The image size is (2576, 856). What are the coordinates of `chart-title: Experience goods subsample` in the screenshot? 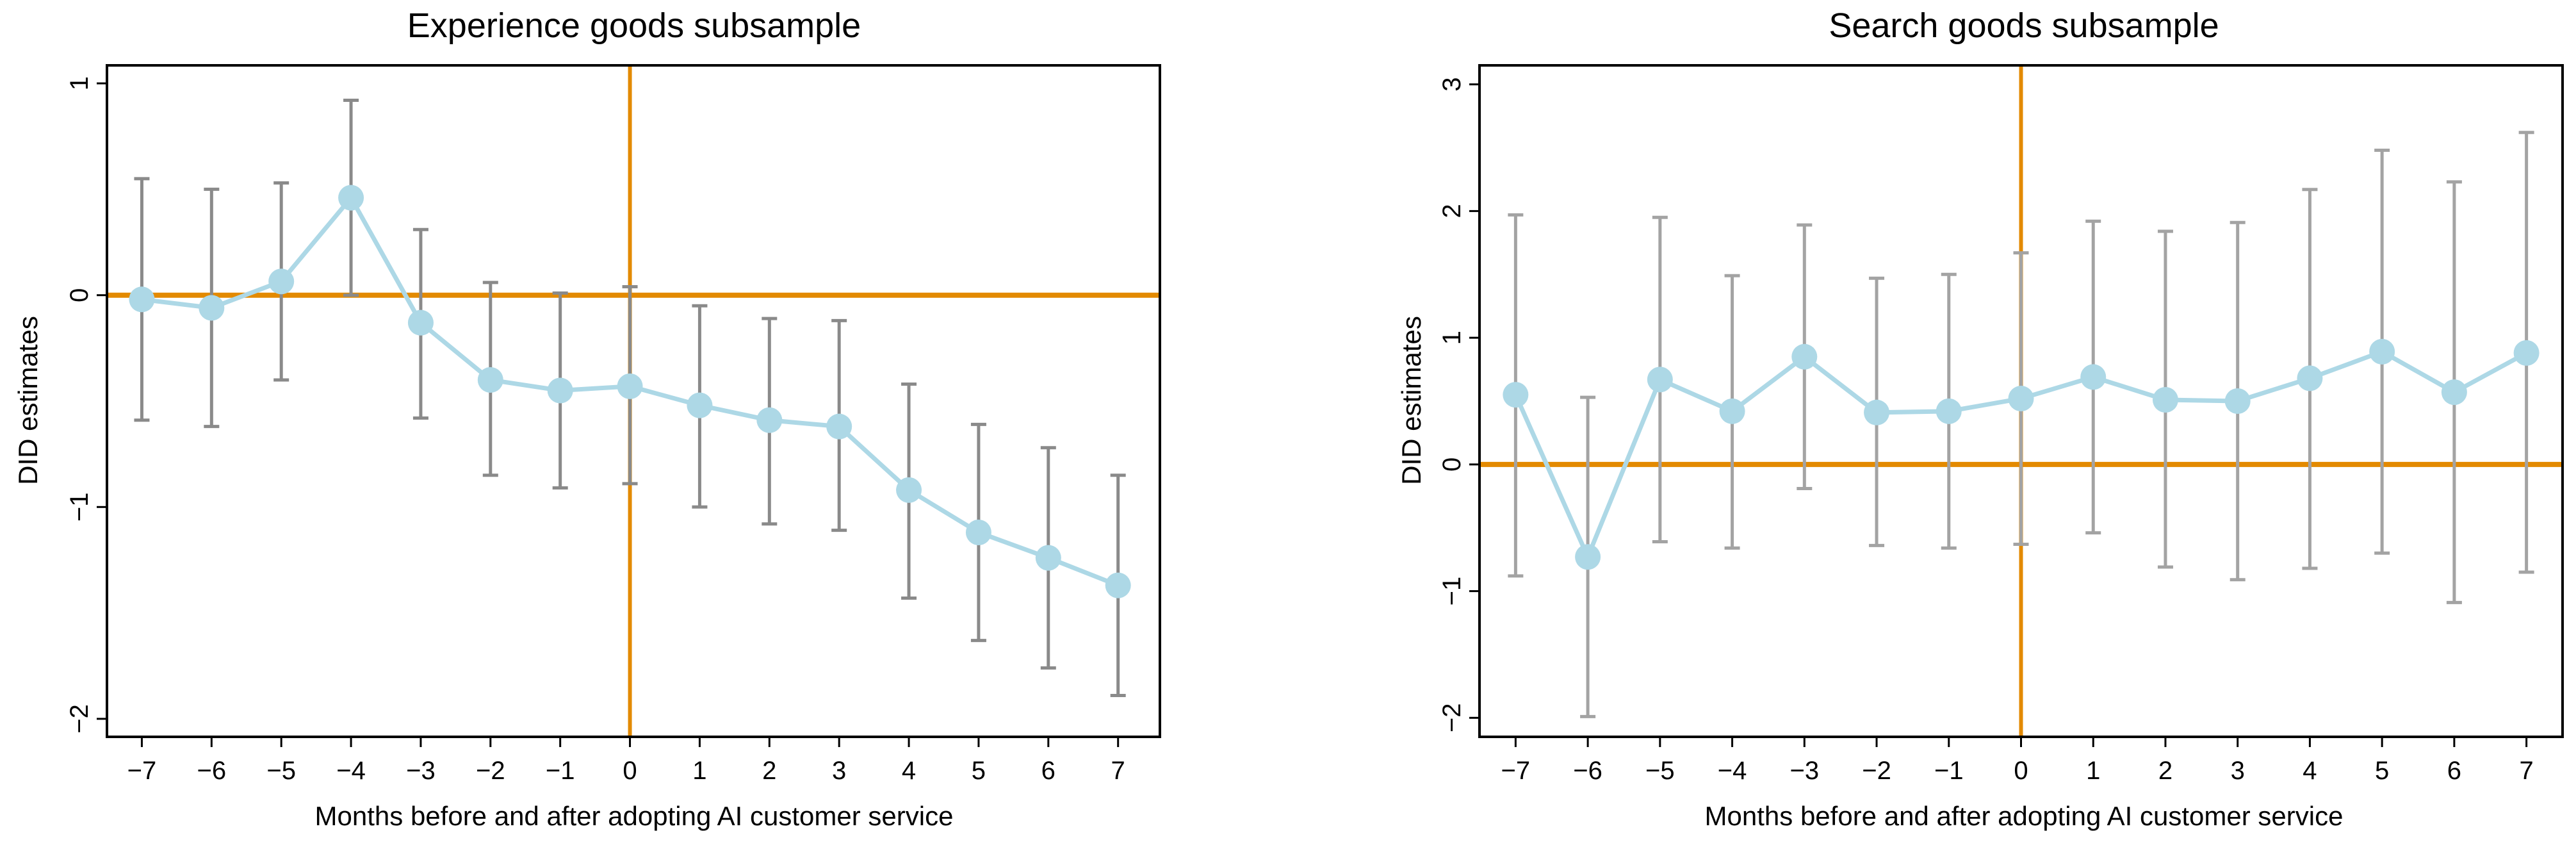 It's located at (634, 26).